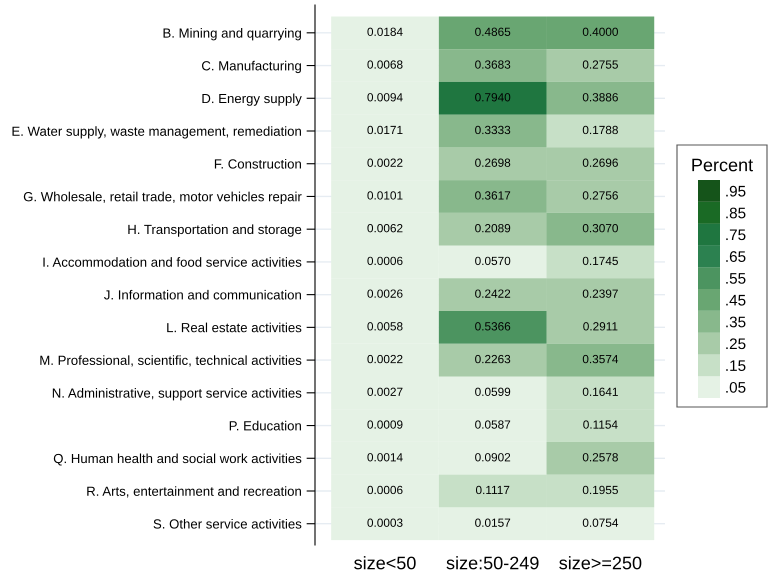 Image resolution: width=772 pixels, height=573 pixels. Describe the element at coordinates (600, 228) in the screenshot. I see `data-label: 0.3070` at that location.